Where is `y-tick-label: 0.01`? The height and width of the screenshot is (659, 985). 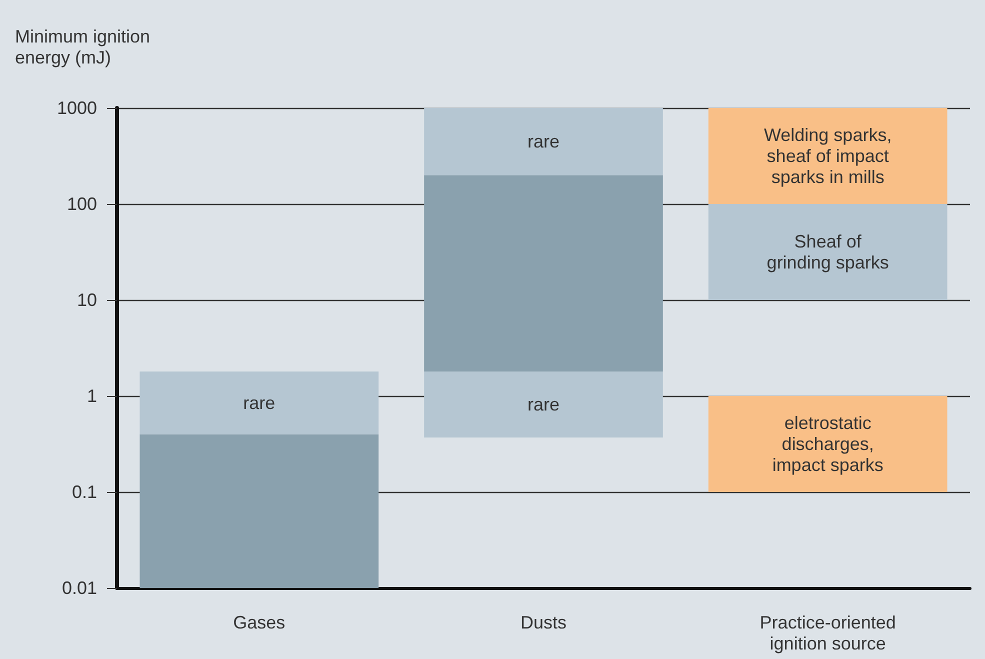
y-tick-label: 0.01 is located at coordinates (79, 588).